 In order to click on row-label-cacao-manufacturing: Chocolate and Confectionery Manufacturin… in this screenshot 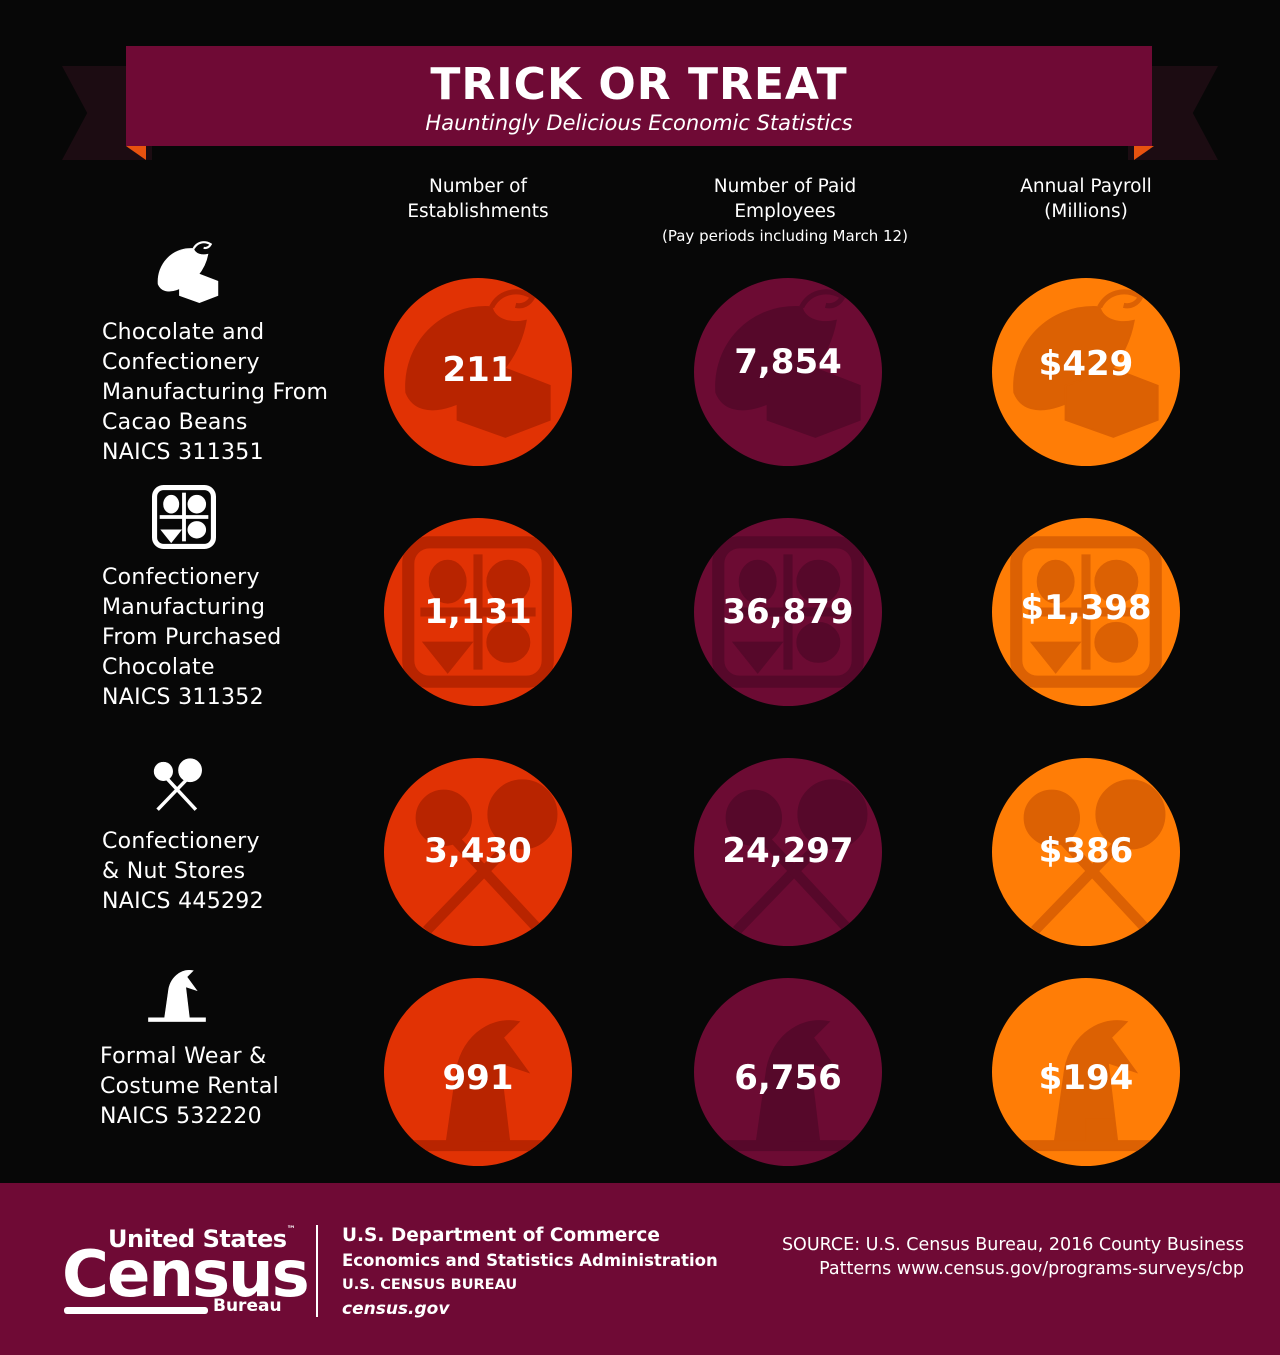, I will do `click(215, 393)`.